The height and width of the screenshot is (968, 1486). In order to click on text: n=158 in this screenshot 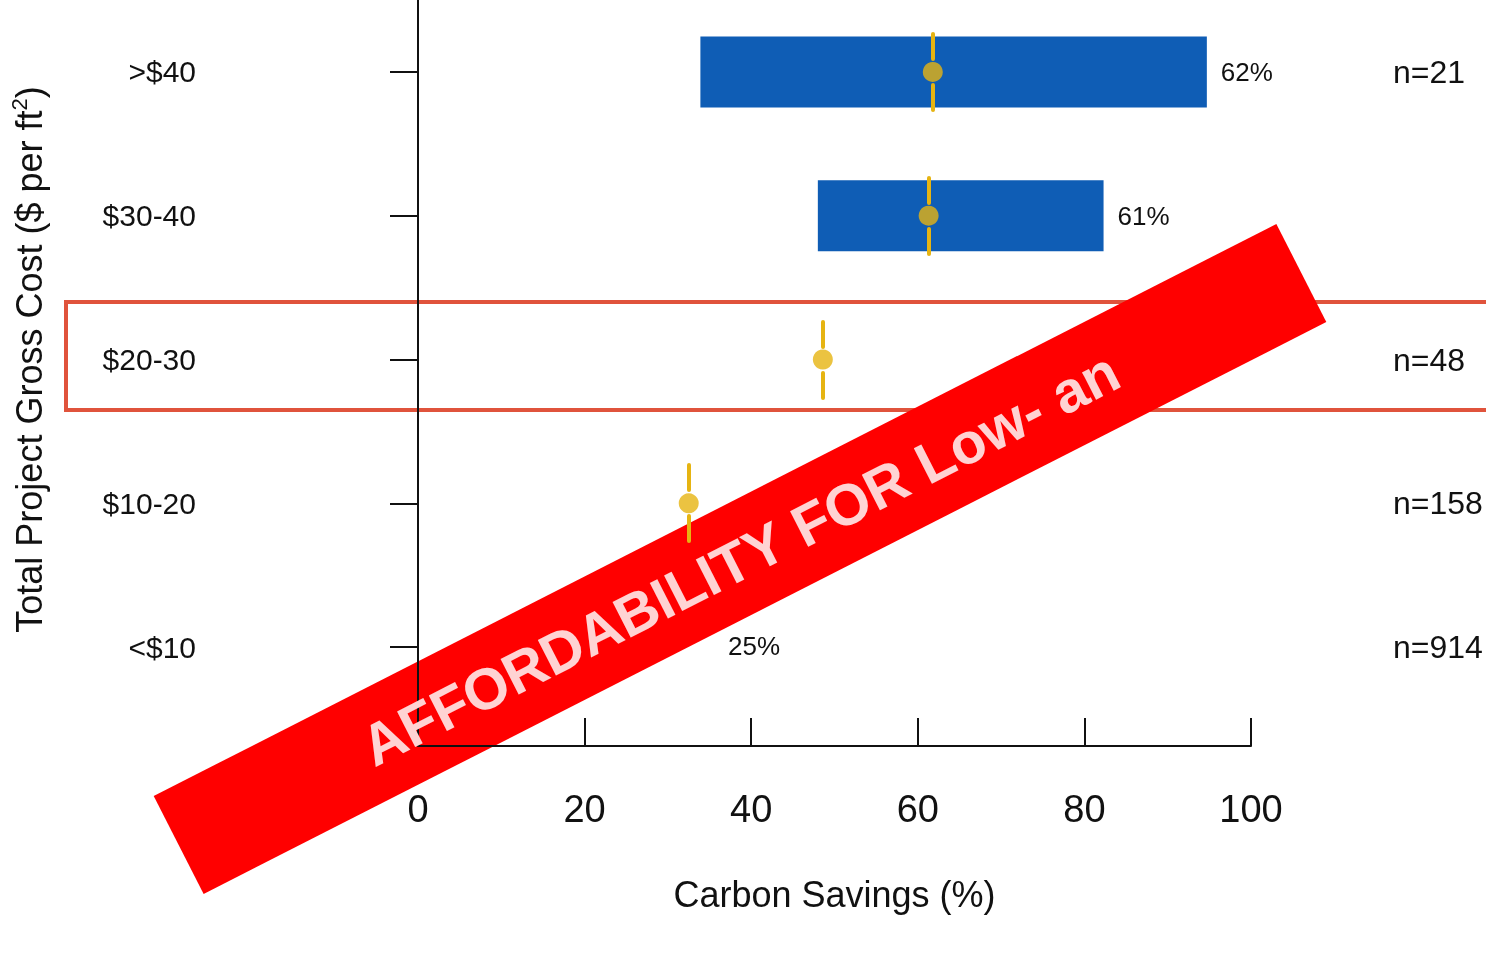, I will do `click(1438, 503)`.